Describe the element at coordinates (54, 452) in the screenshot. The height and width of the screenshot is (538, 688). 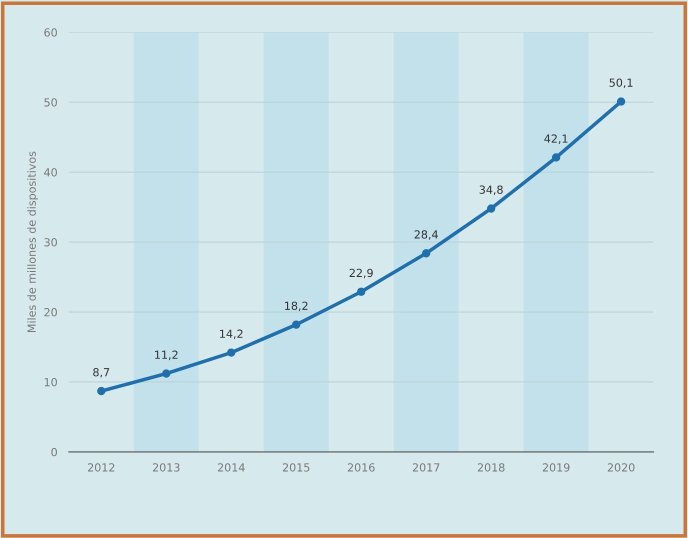
I see `y-tick-label: 0` at that location.